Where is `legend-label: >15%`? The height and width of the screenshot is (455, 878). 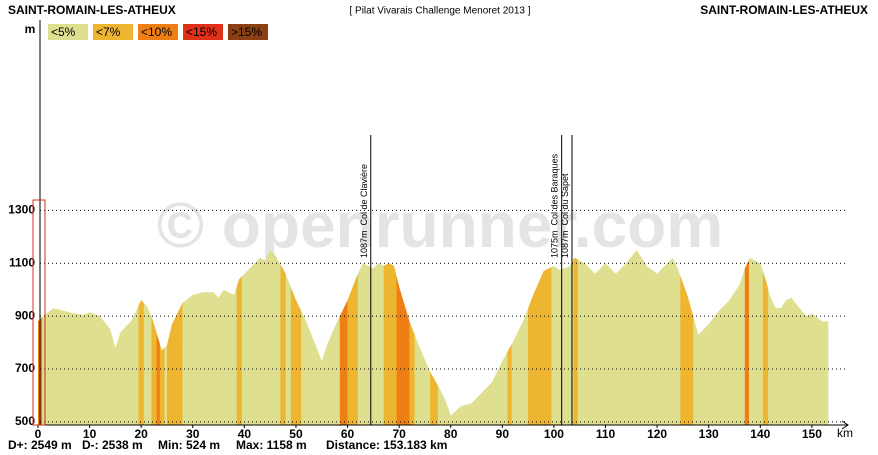 legend-label: >15% is located at coordinates (246, 32).